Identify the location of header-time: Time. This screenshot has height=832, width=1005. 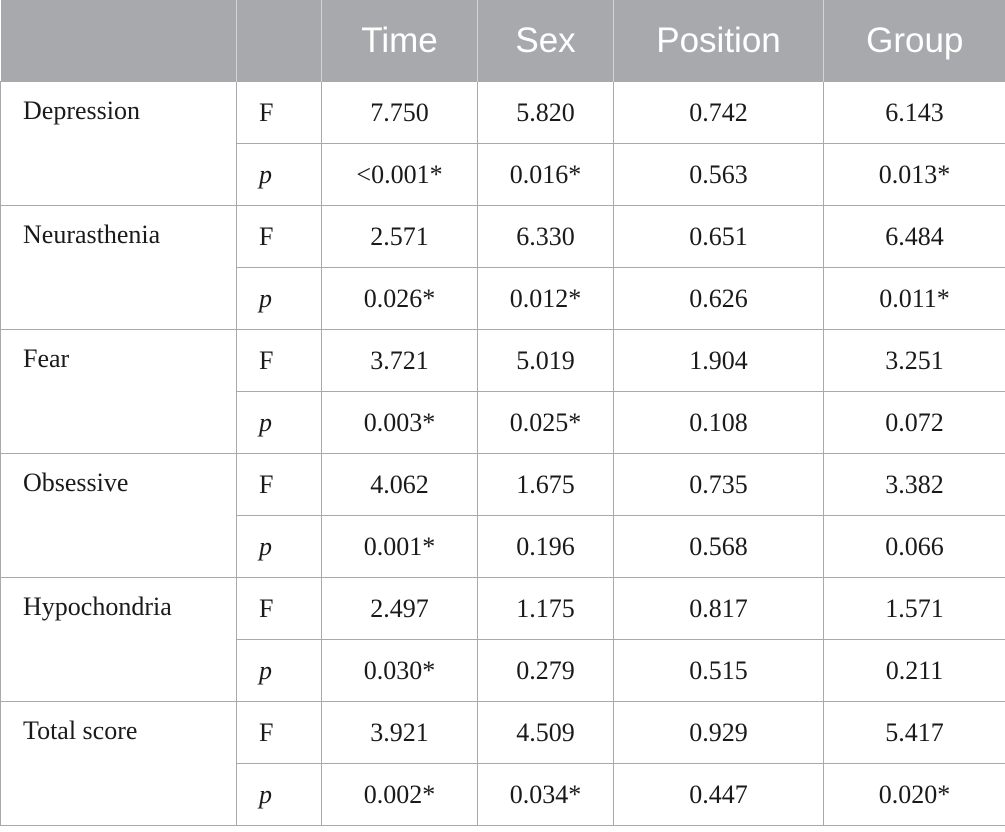
(399, 41).